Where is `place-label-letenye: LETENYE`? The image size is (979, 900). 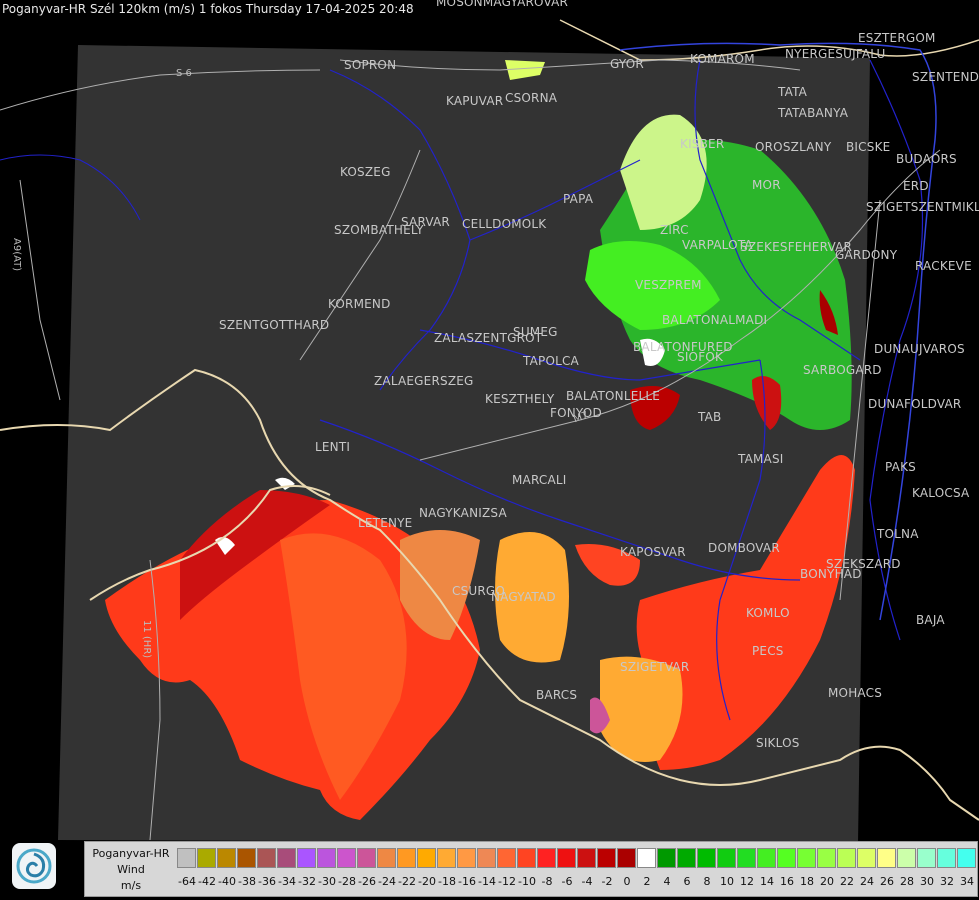 place-label-letenye: LETENYE is located at coordinates (385, 523).